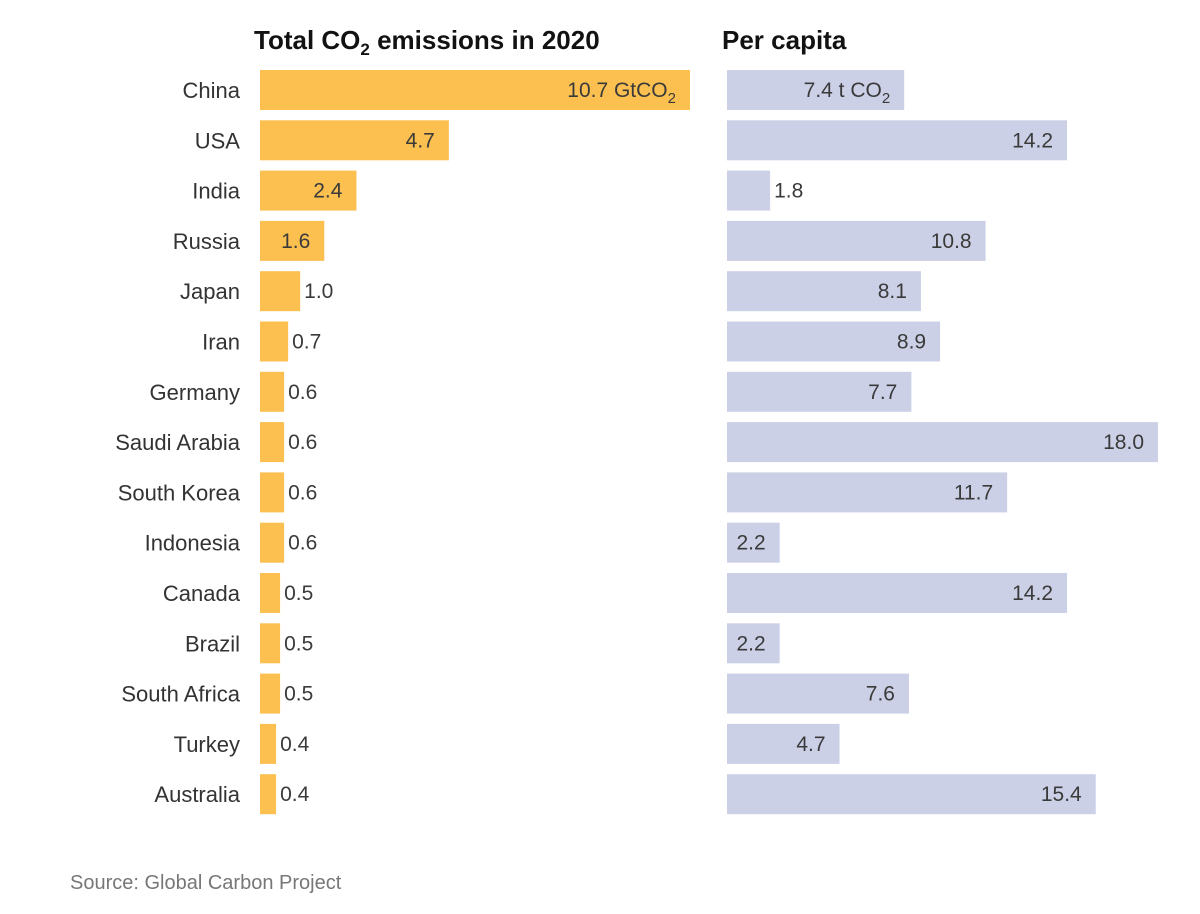  I want to click on per-capita-value-label-canada: 14.2, so click(1032, 593).